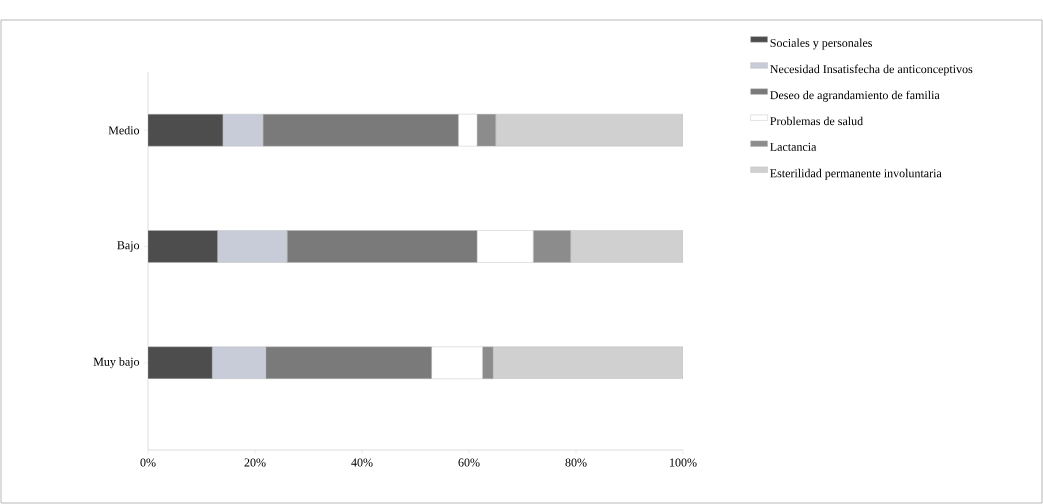  What do you see at coordinates (793, 146) in the screenshot?
I see `legend-label: Lactancia` at bounding box center [793, 146].